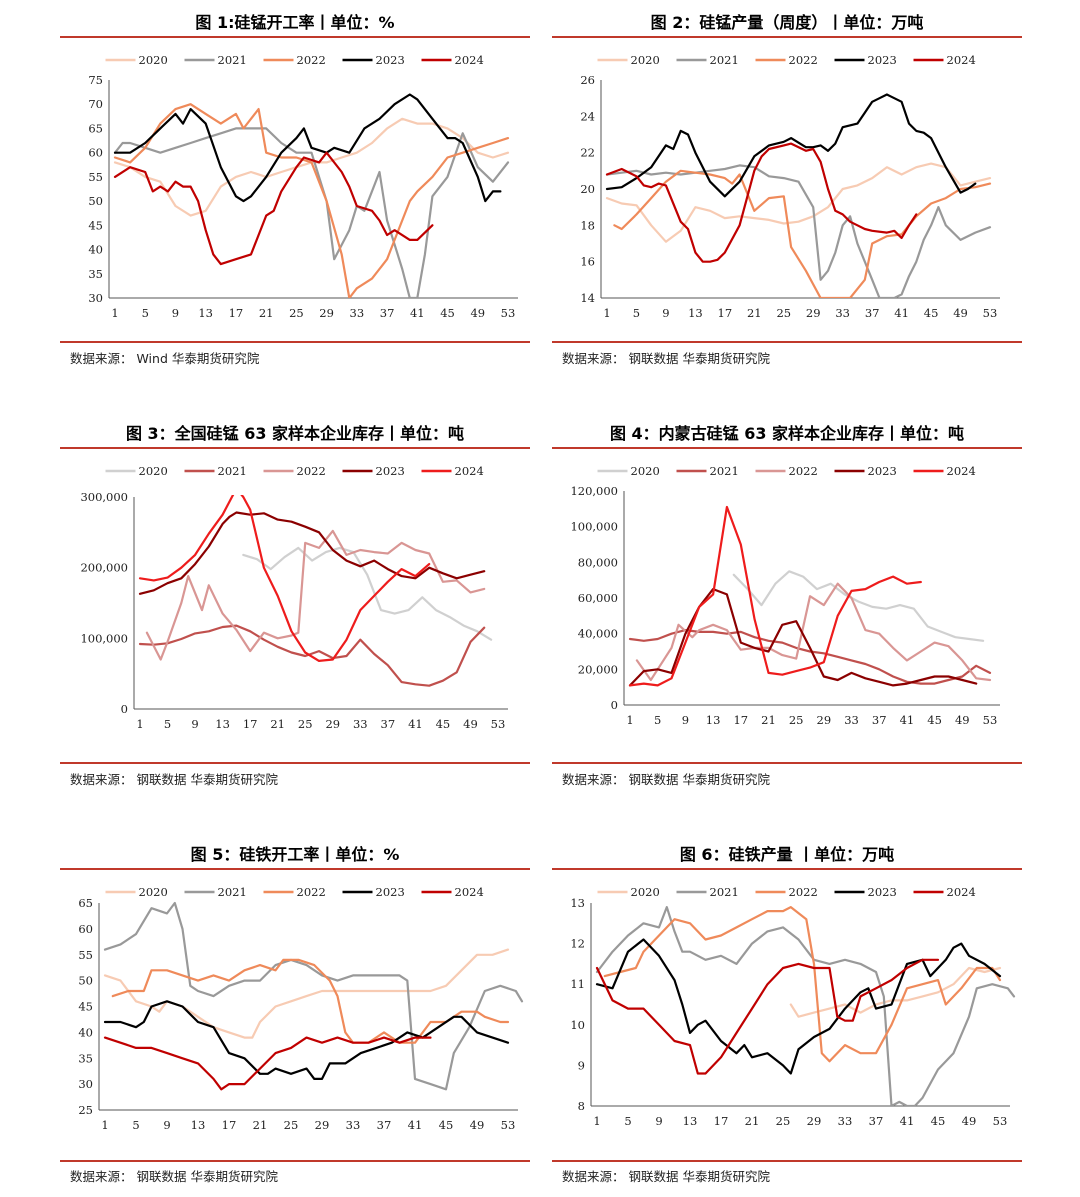 The width and height of the screenshot is (1080, 1197). I want to click on y-tick-label: 45, so click(85, 1007).